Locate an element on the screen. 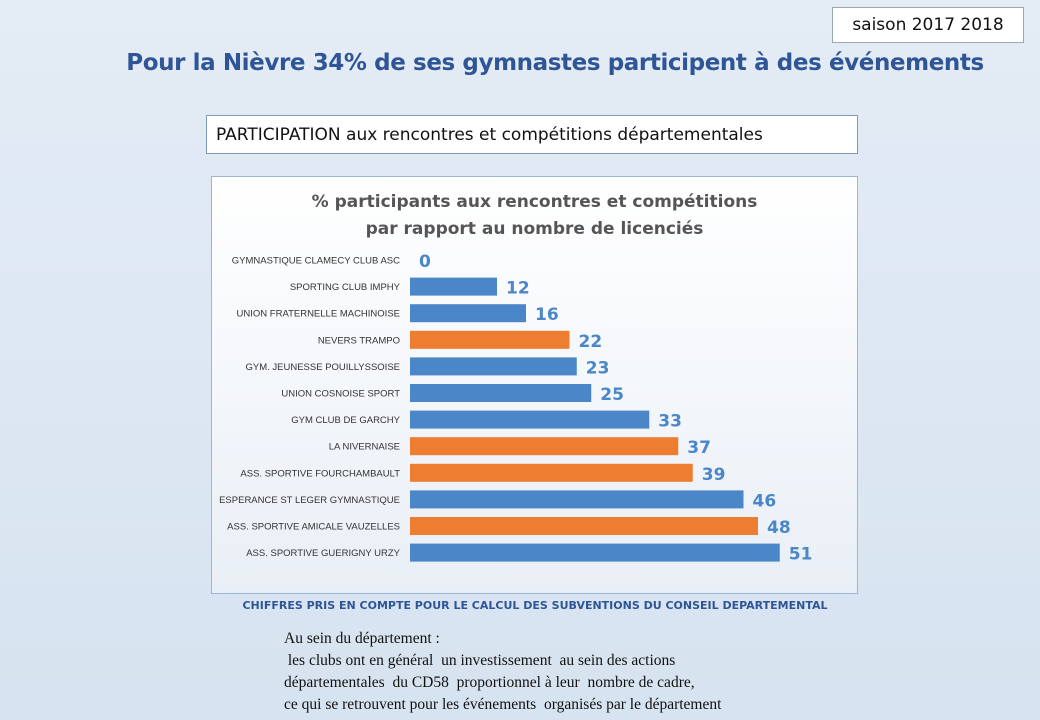 The height and width of the screenshot is (720, 1040). data-label: 16 is located at coordinates (547, 315).